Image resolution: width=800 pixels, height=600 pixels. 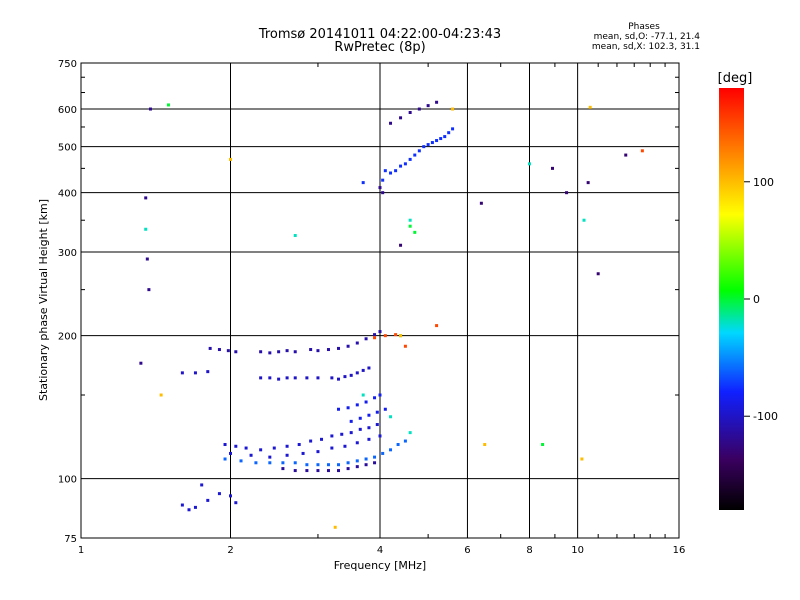 What do you see at coordinates (380, 565) in the screenshot?
I see `x-axis-label: Frequency [MHz]` at bounding box center [380, 565].